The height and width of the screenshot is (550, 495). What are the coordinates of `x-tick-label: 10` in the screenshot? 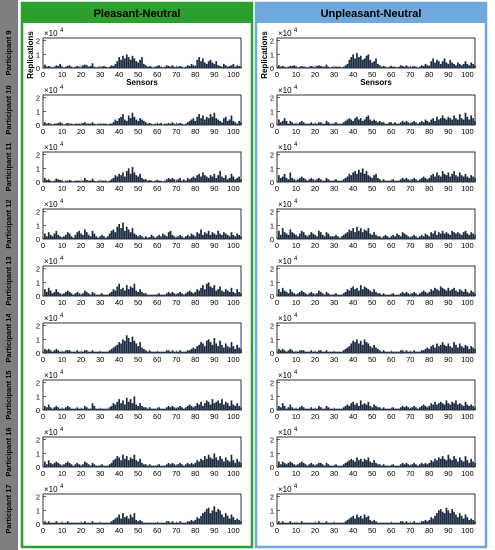 It's located at (296, 359).